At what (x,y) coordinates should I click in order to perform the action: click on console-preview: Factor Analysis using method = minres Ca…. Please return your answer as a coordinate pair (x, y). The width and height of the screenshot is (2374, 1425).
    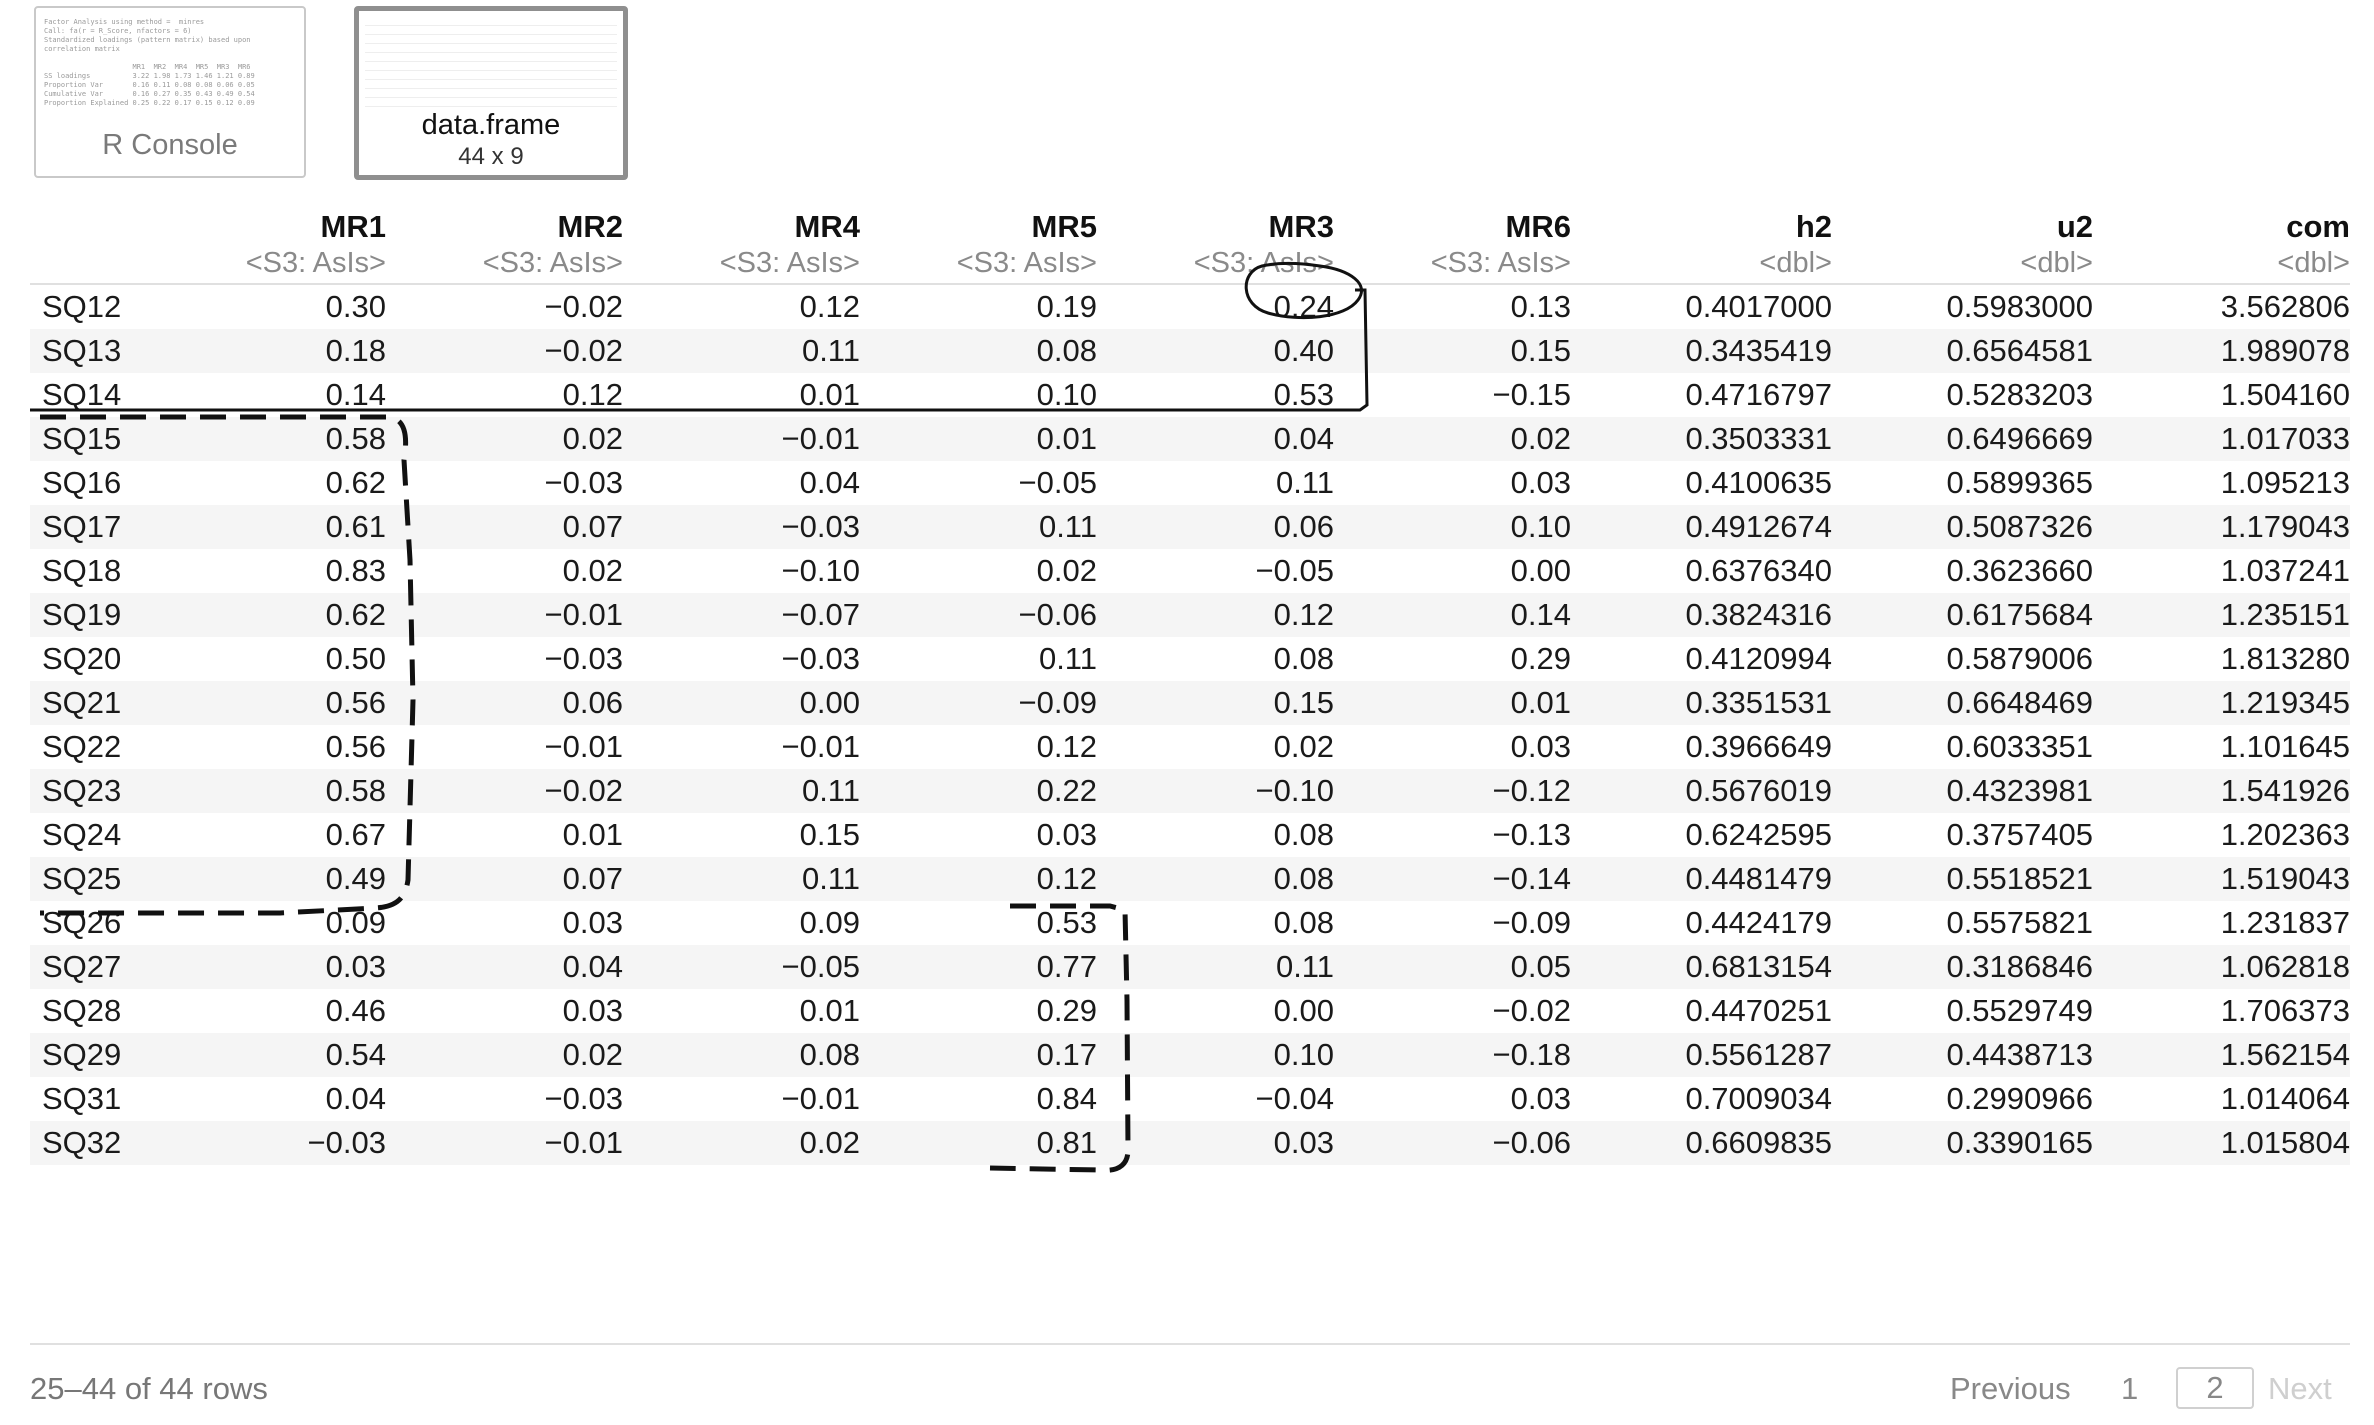
    Looking at the image, I should click on (149, 62).